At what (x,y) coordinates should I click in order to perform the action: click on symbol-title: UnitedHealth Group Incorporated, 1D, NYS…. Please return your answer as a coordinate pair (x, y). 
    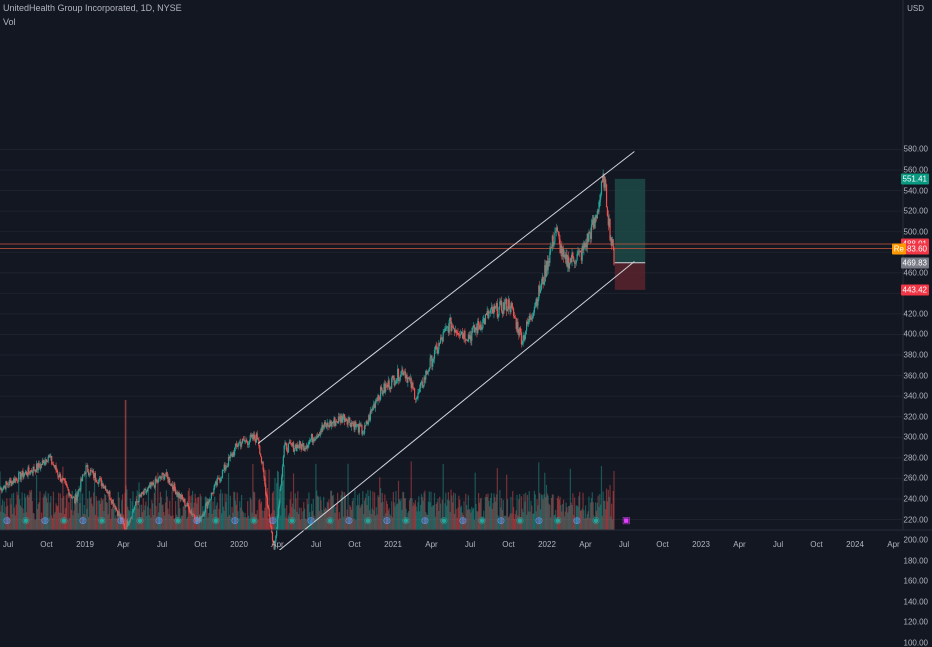
    Looking at the image, I should click on (92, 8).